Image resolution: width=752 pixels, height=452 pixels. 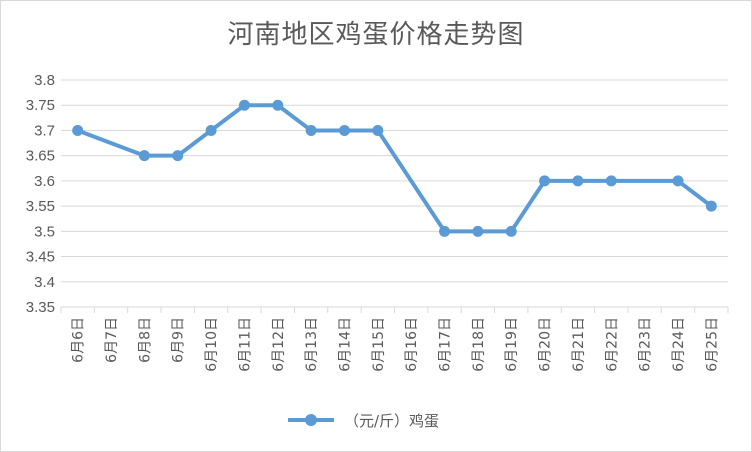 I want to click on y-tick-label: 3.45, so click(x=40, y=257).